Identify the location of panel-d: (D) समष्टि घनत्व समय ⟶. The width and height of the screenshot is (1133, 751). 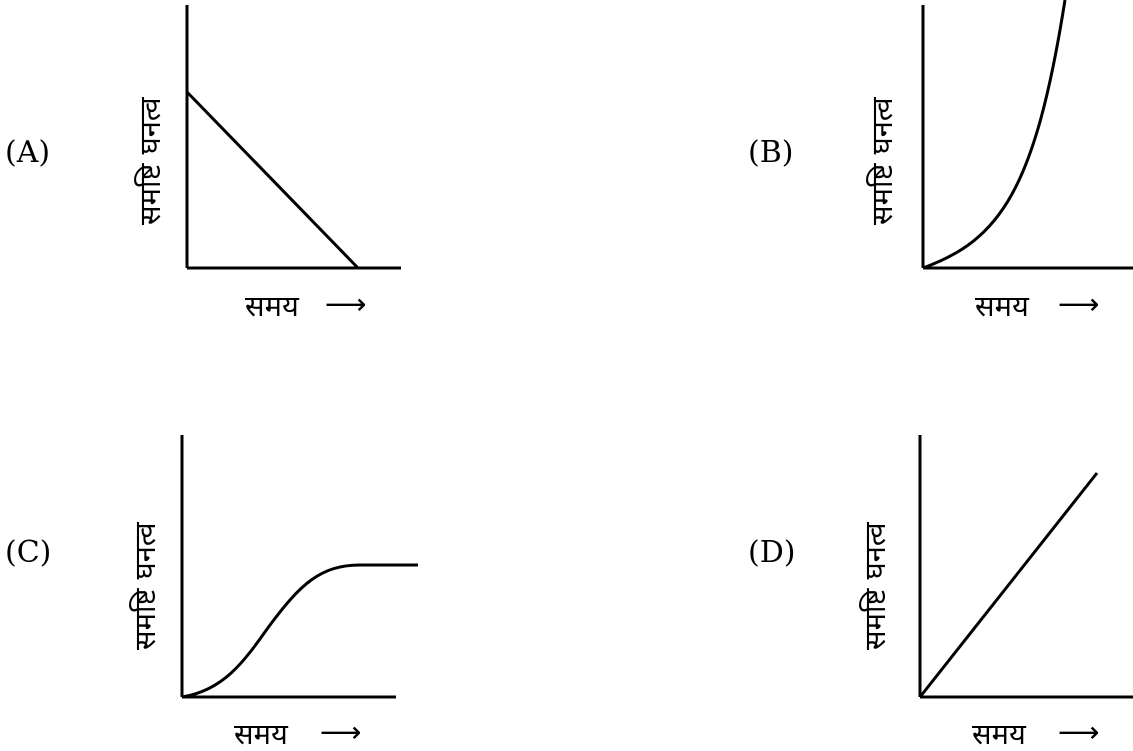
(940, 593).